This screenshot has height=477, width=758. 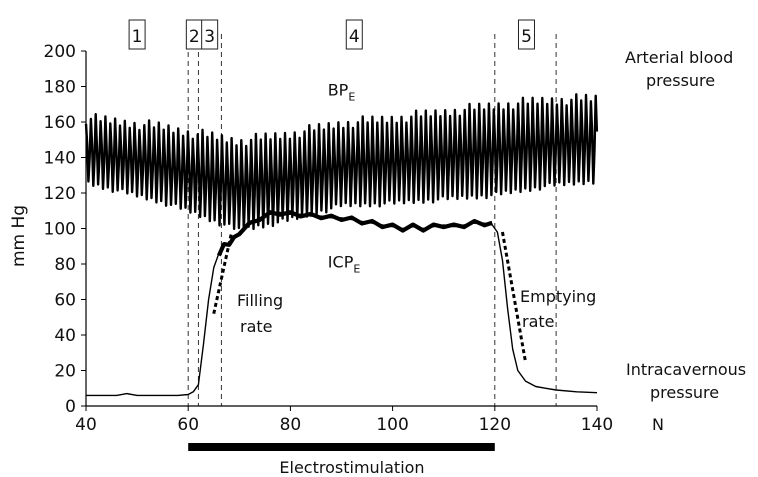 I want to click on emptying-rate-label-line1: Emptying, so click(x=558, y=296).